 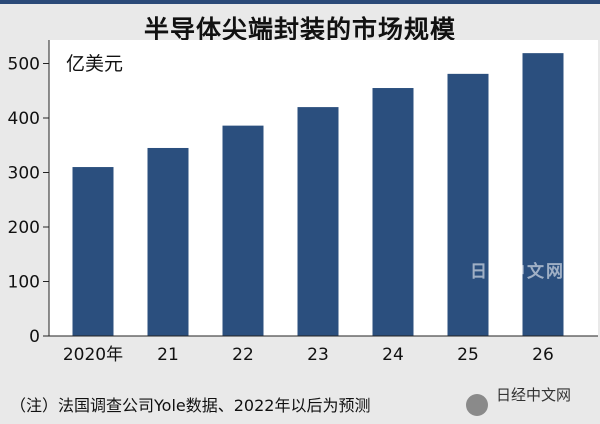 What do you see at coordinates (93, 251) in the screenshot?
I see `bar-2020年` at bounding box center [93, 251].